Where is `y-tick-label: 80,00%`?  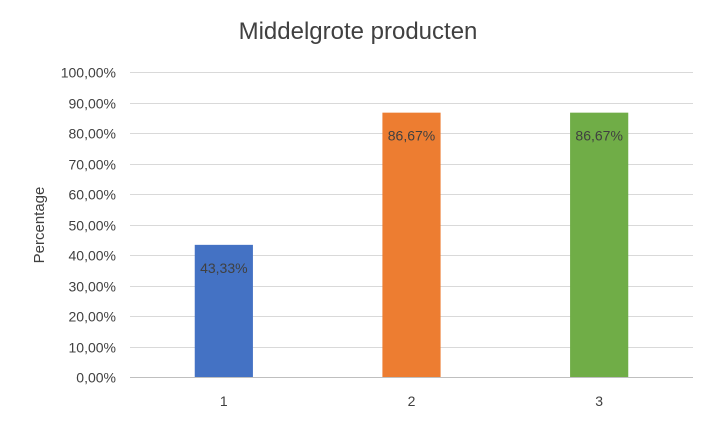 y-tick-label: 80,00% is located at coordinates (92, 134).